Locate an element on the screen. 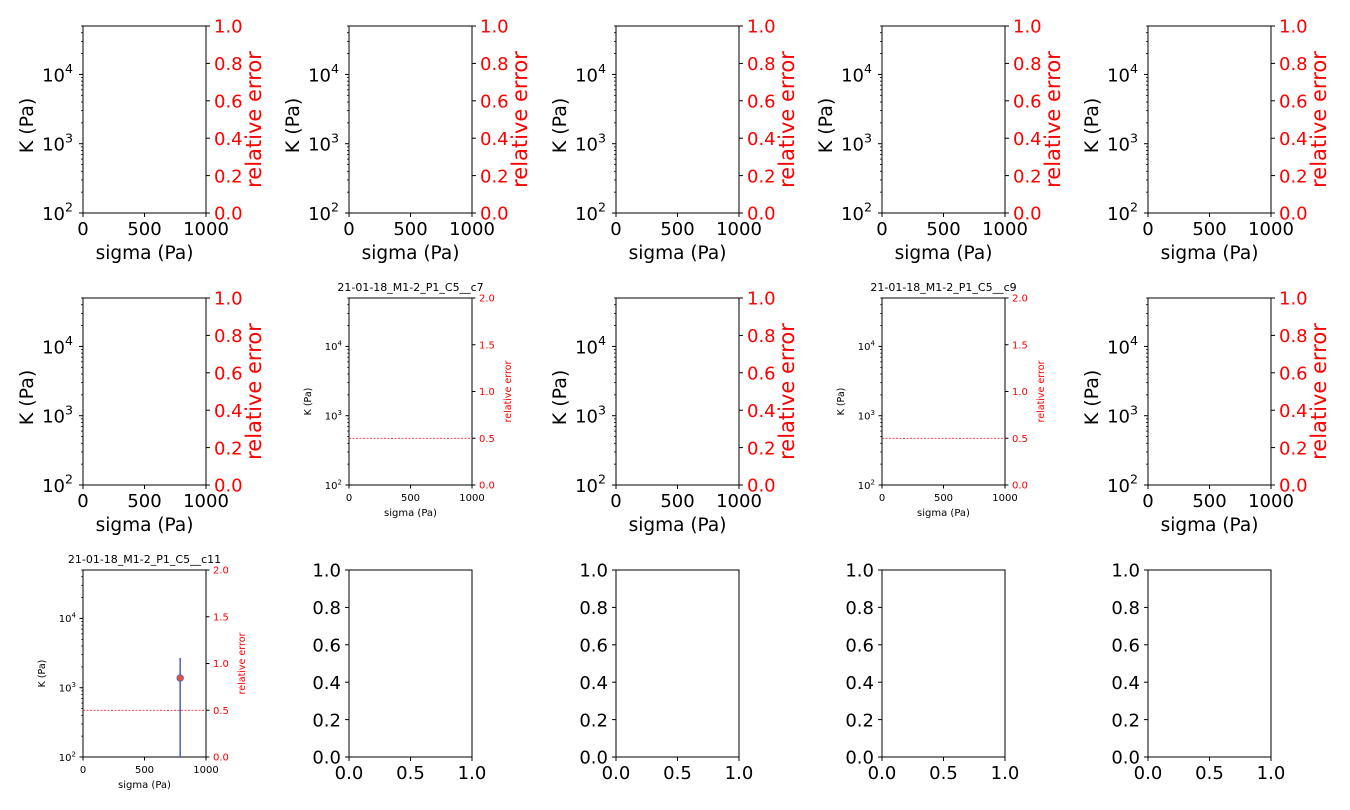 The height and width of the screenshot is (810, 1350). subplot-title: 21-01-18_M1-2_P1_C5__c9 is located at coordinates (943, 287).